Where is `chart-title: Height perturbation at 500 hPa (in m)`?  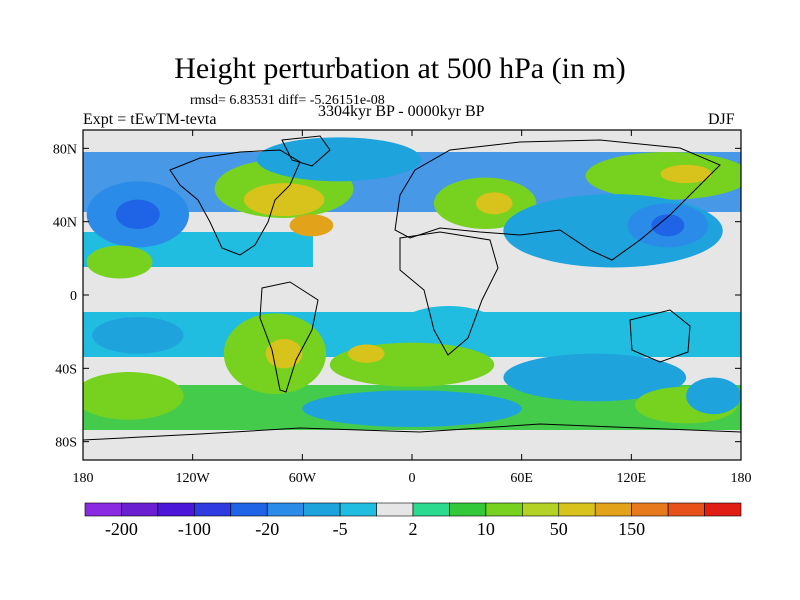
chart-title: Height perturbation at 500 hPa (in m) is located at coordinates (400, 68).